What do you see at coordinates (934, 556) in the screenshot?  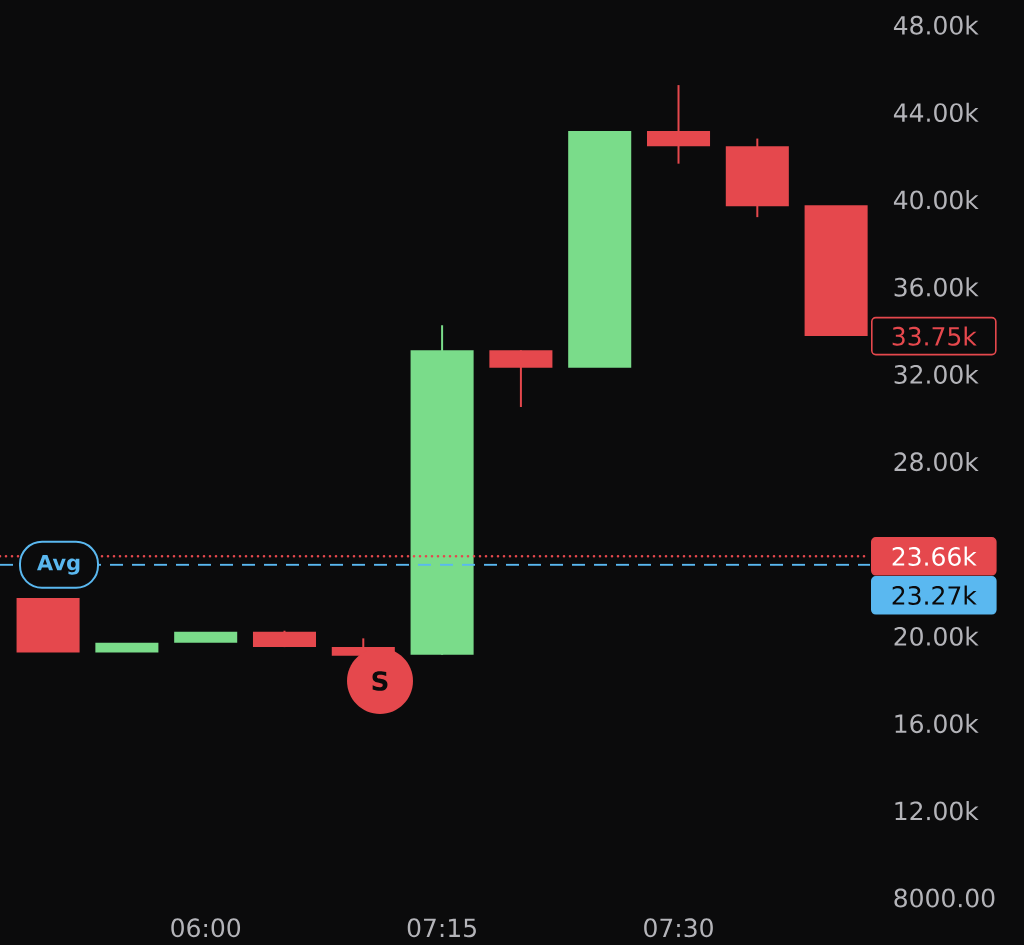 I see `ref-line-label: 23.66k` at bounding box center [934, 556].